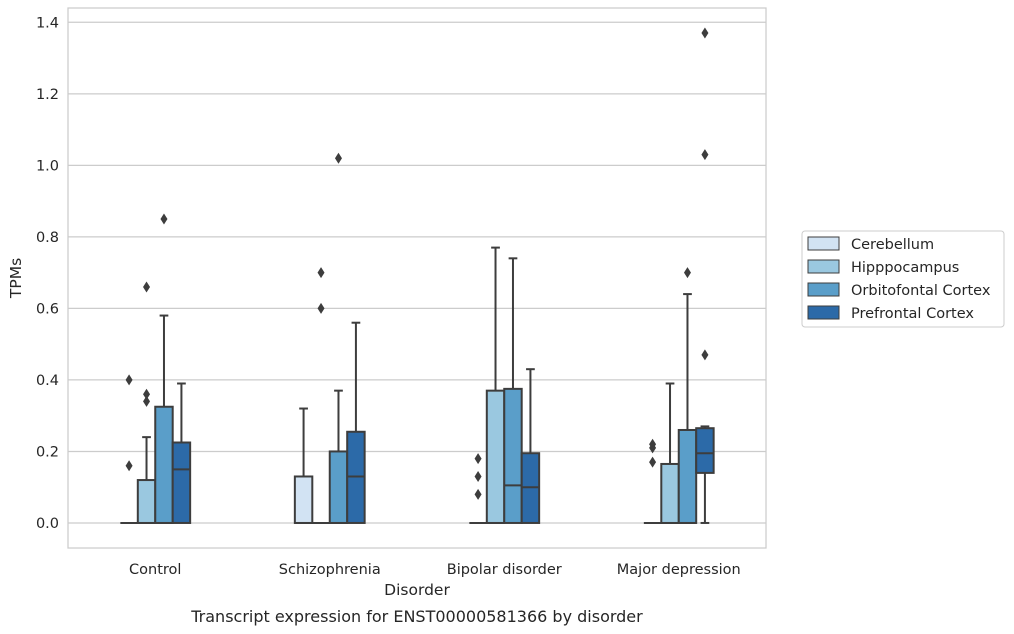 This screenshot has width=1014, height=634. Describe the element at coordinates (905, 268) in the screenshot. I see `legend-label: Hipppocampus` at that location.